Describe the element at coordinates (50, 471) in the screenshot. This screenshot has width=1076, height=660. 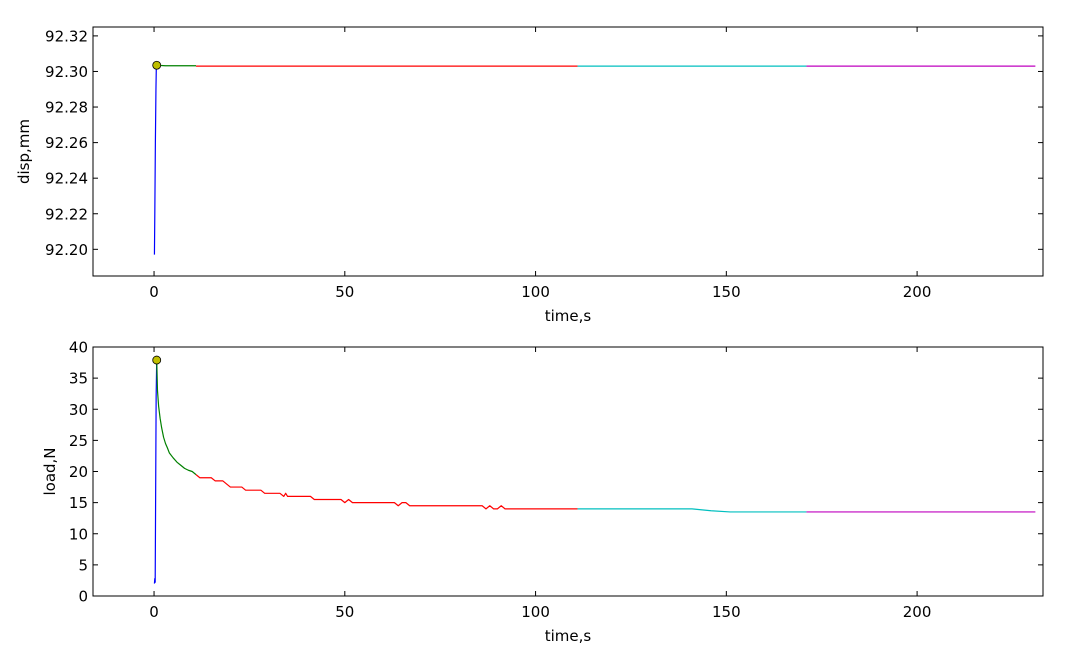
I see `y-axis-label: load,N` at that location.